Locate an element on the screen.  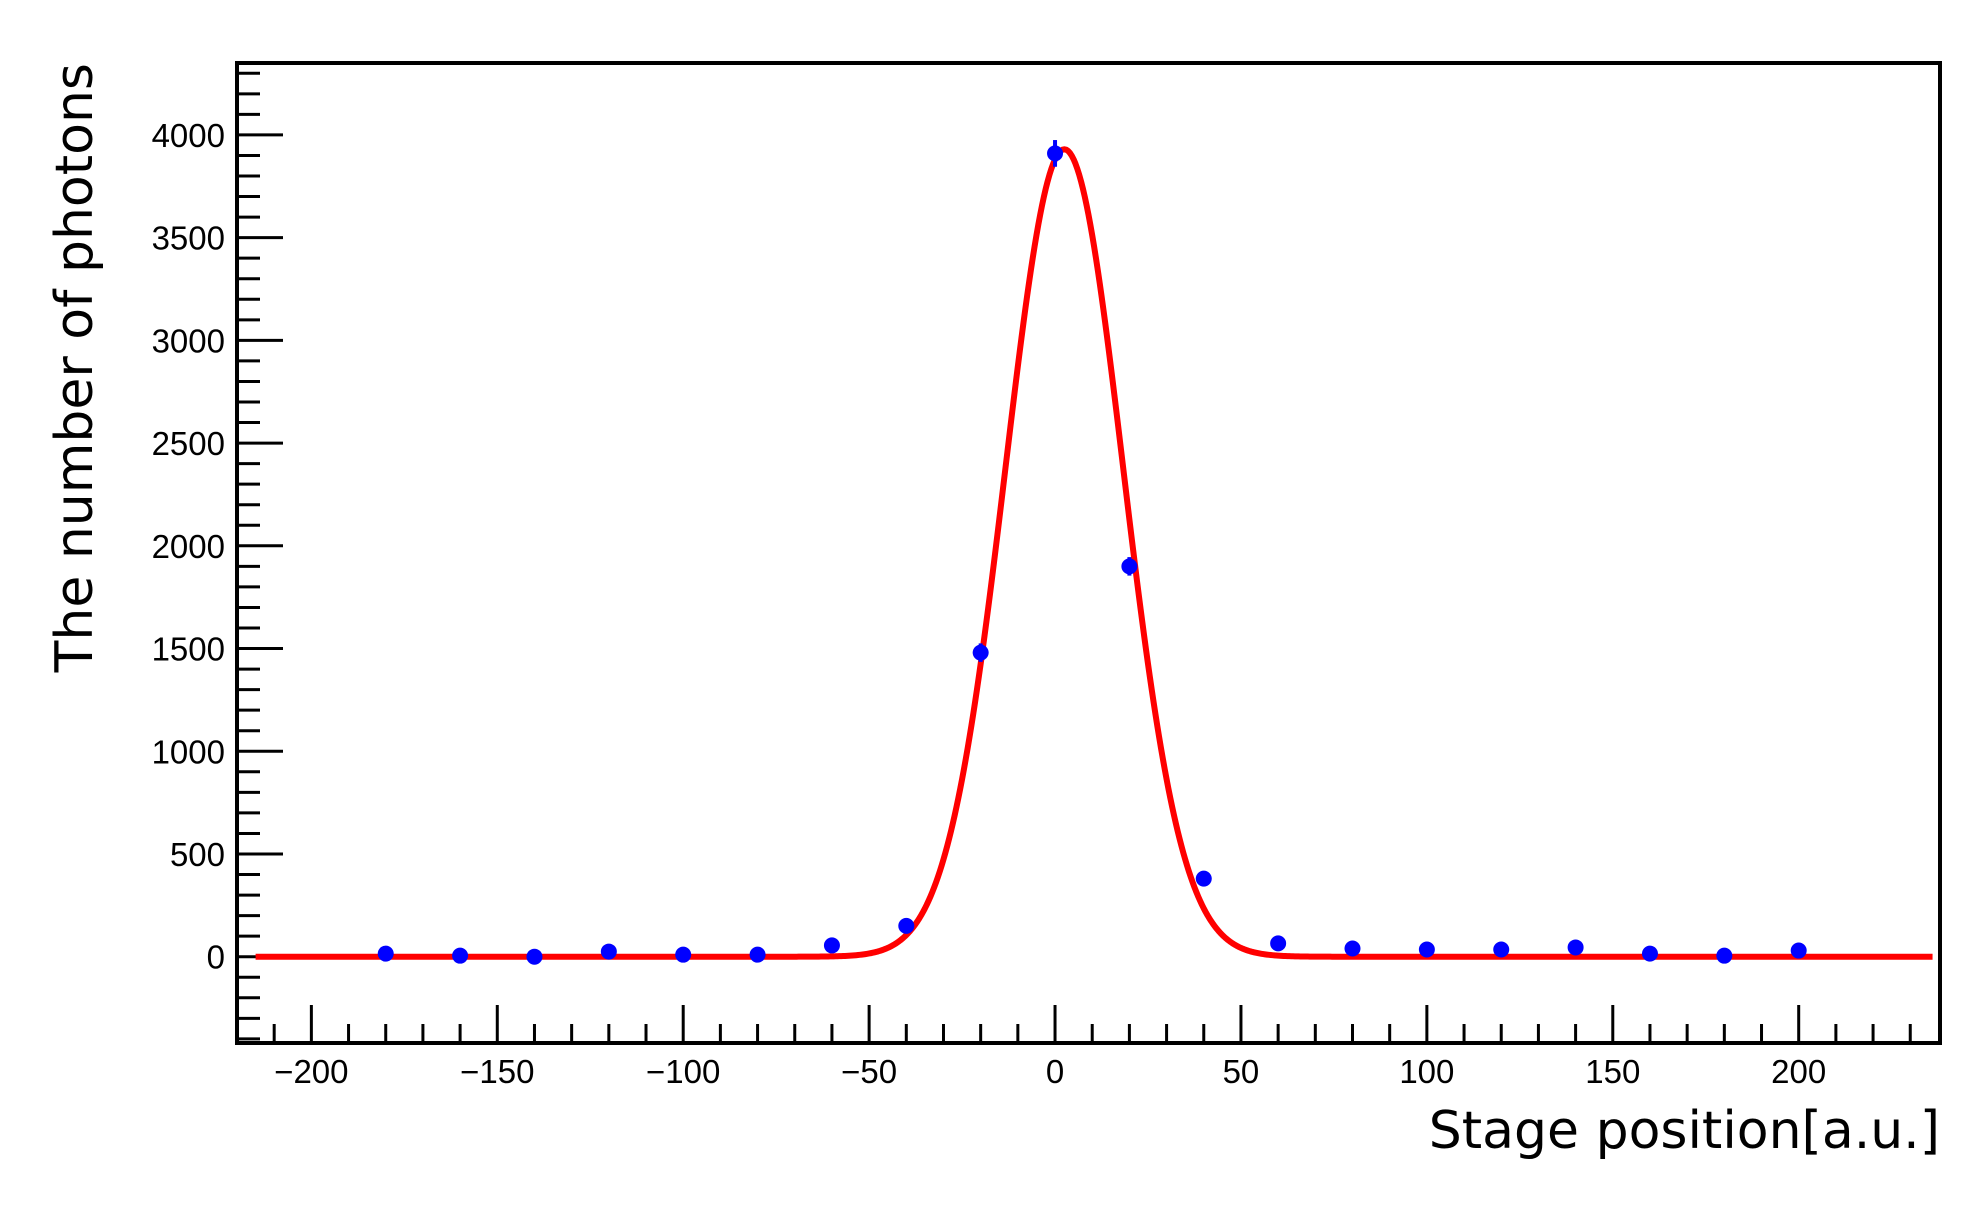
x-tick-label: 0 is located at coordinates (1055, 1071).